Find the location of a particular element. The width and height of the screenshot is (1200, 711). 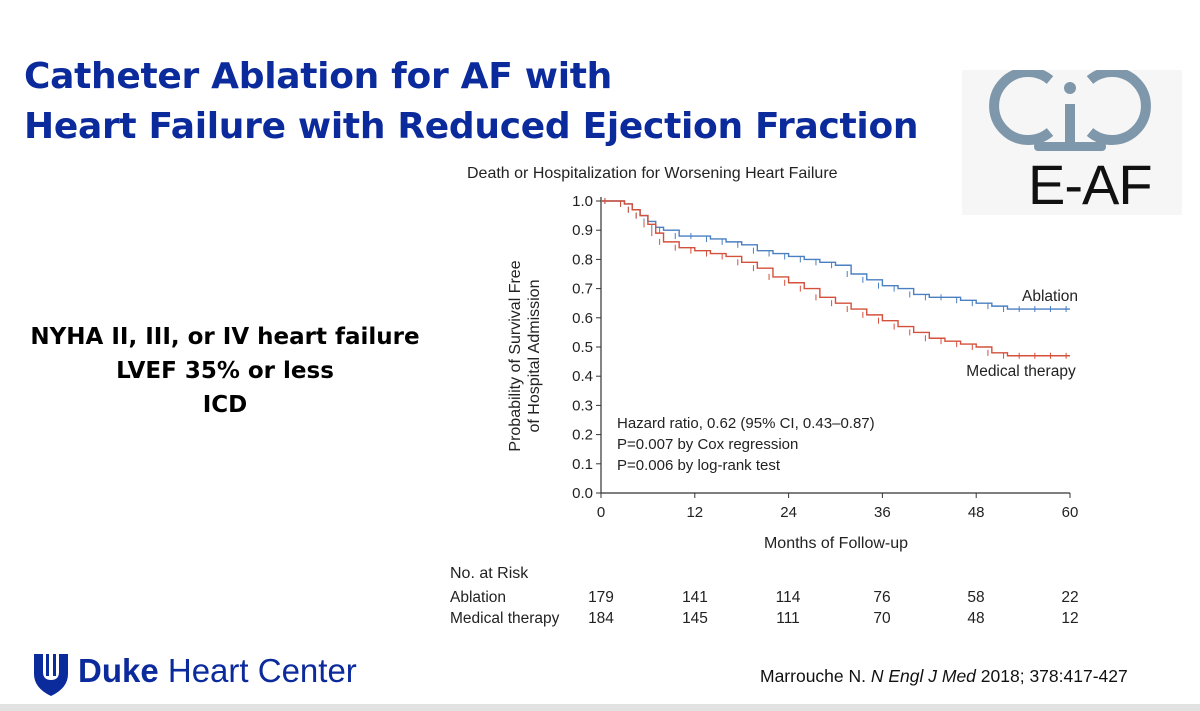

km-curve-medical-therapy is located at coordinates (835, 278).